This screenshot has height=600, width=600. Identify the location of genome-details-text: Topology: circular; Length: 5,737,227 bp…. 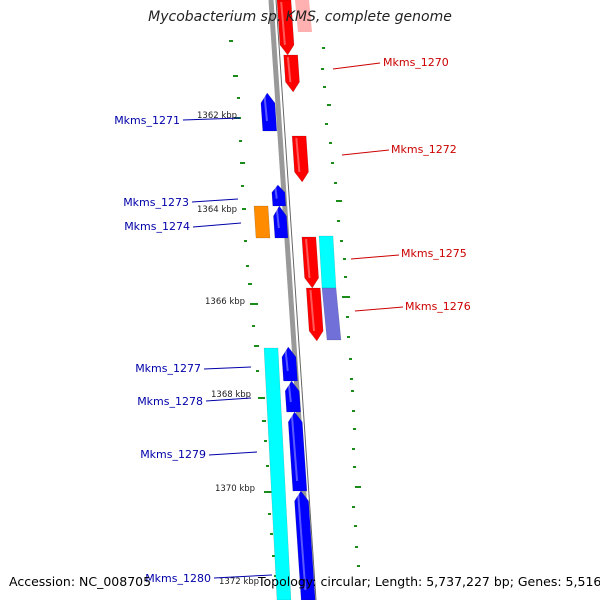
(429, 581).